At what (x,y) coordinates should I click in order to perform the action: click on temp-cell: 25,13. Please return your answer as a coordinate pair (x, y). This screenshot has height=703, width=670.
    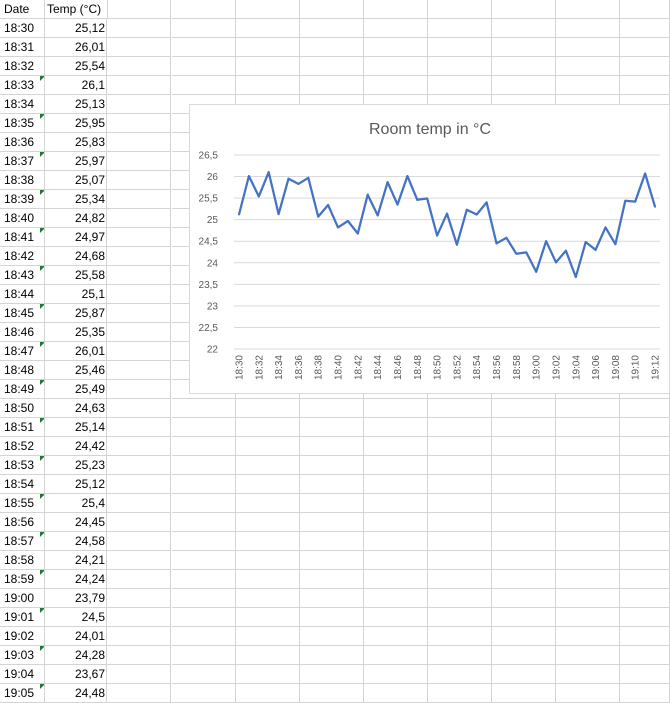
    Looking at the image, I should click on (76, 104).